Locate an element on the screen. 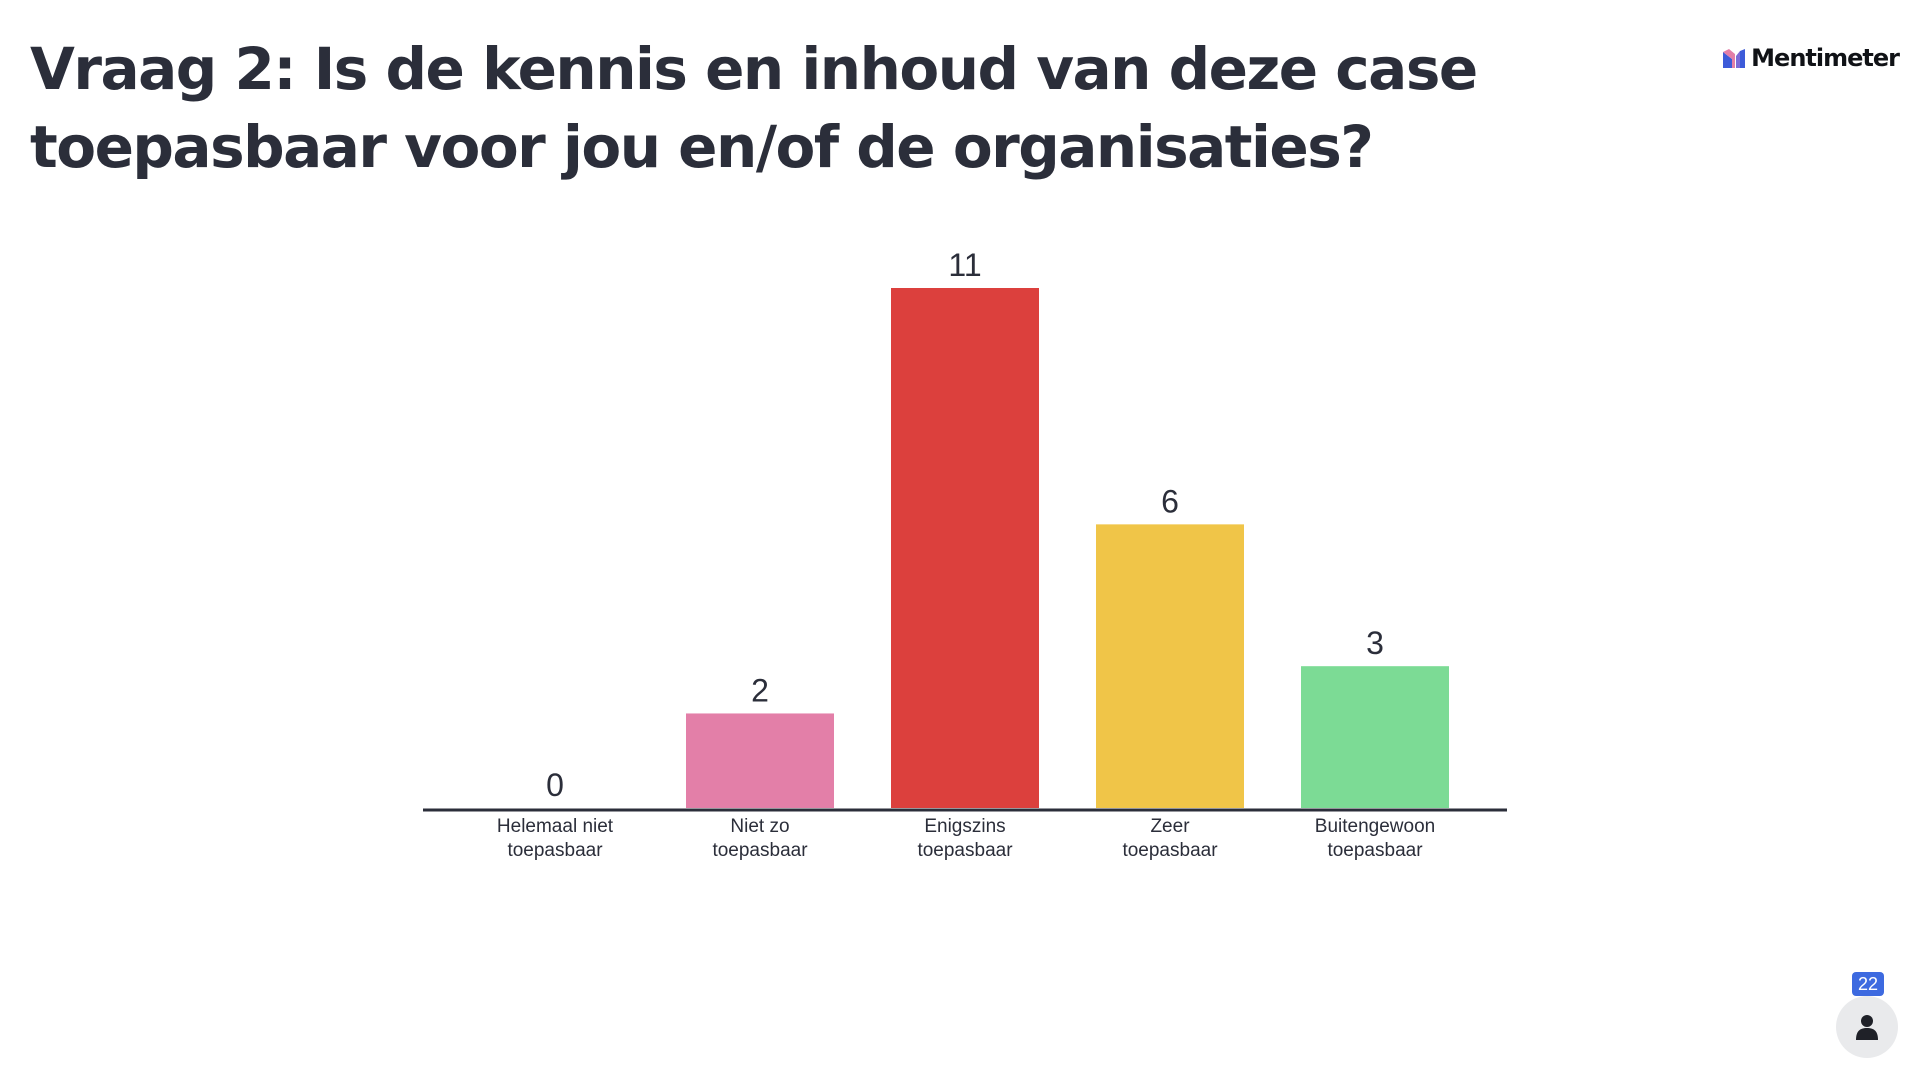  category-label: Niet zo toepasbaar is located at coordinates (760, 838).